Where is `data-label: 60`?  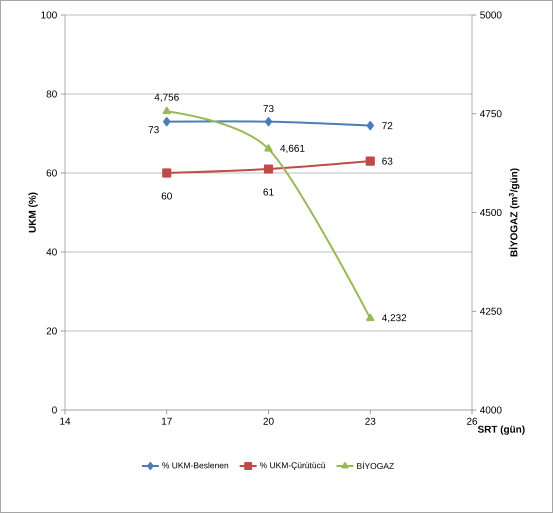 data-label: 60 is located at coordinates (167, 196).